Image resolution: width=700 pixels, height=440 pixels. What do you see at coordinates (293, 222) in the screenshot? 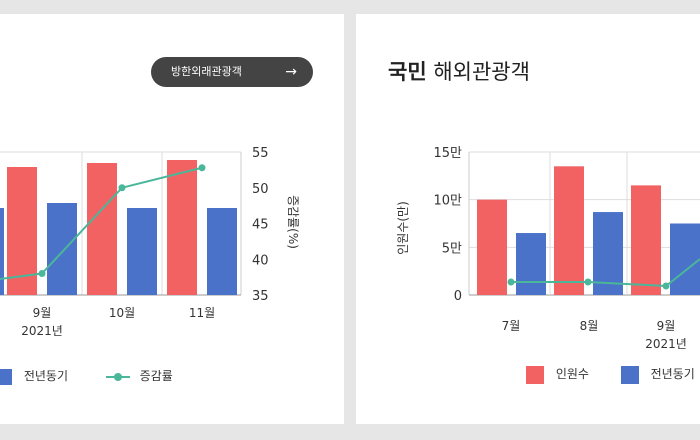
I see `y2-axis-label: 증감률(%)` at bounding box center [293, 222].